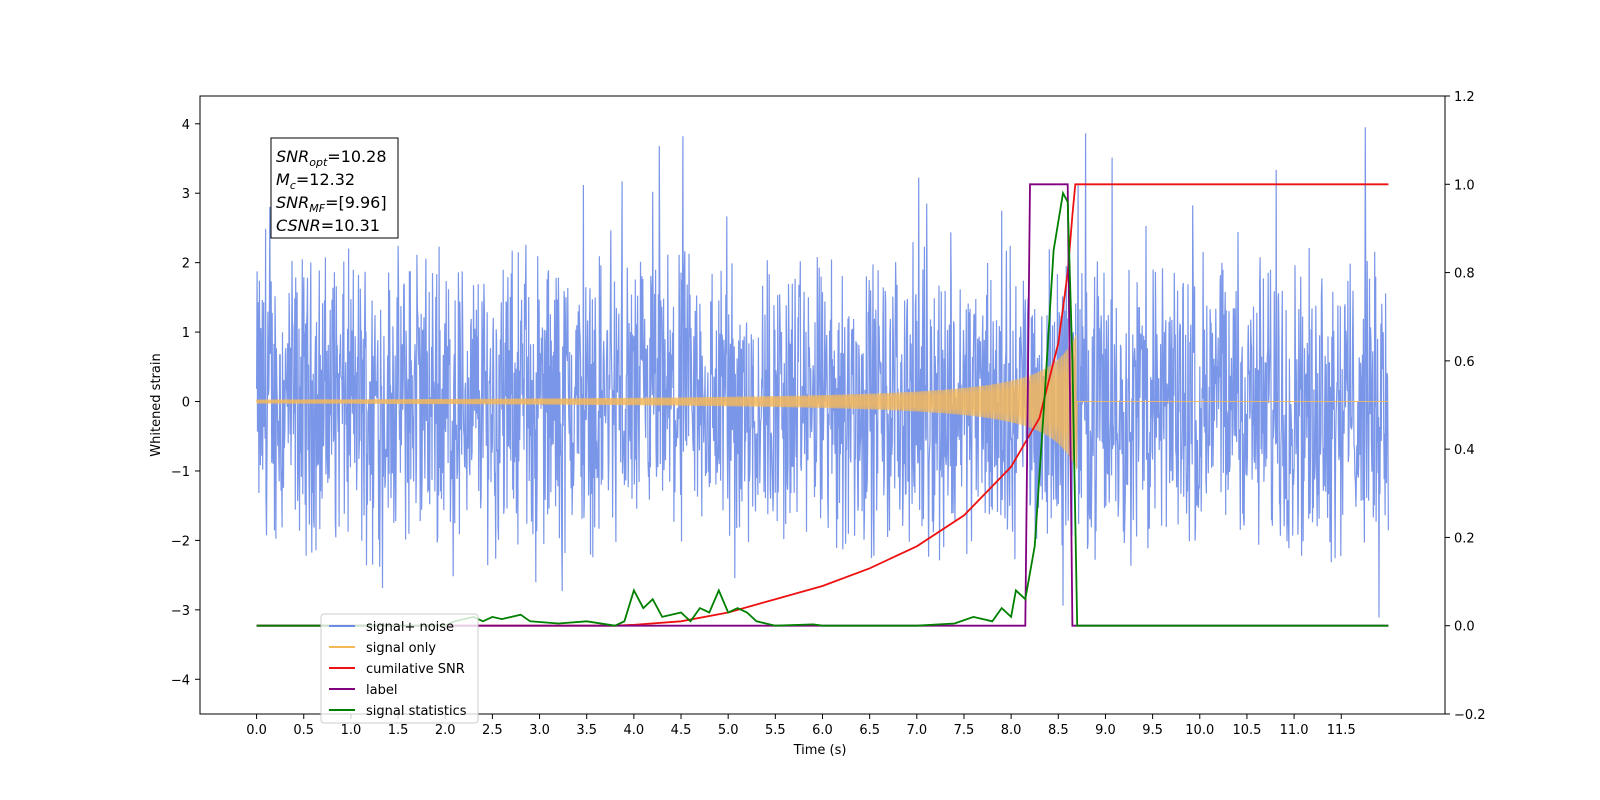  I want to click on x-tick-label: 8.0, so click(1011, 730).